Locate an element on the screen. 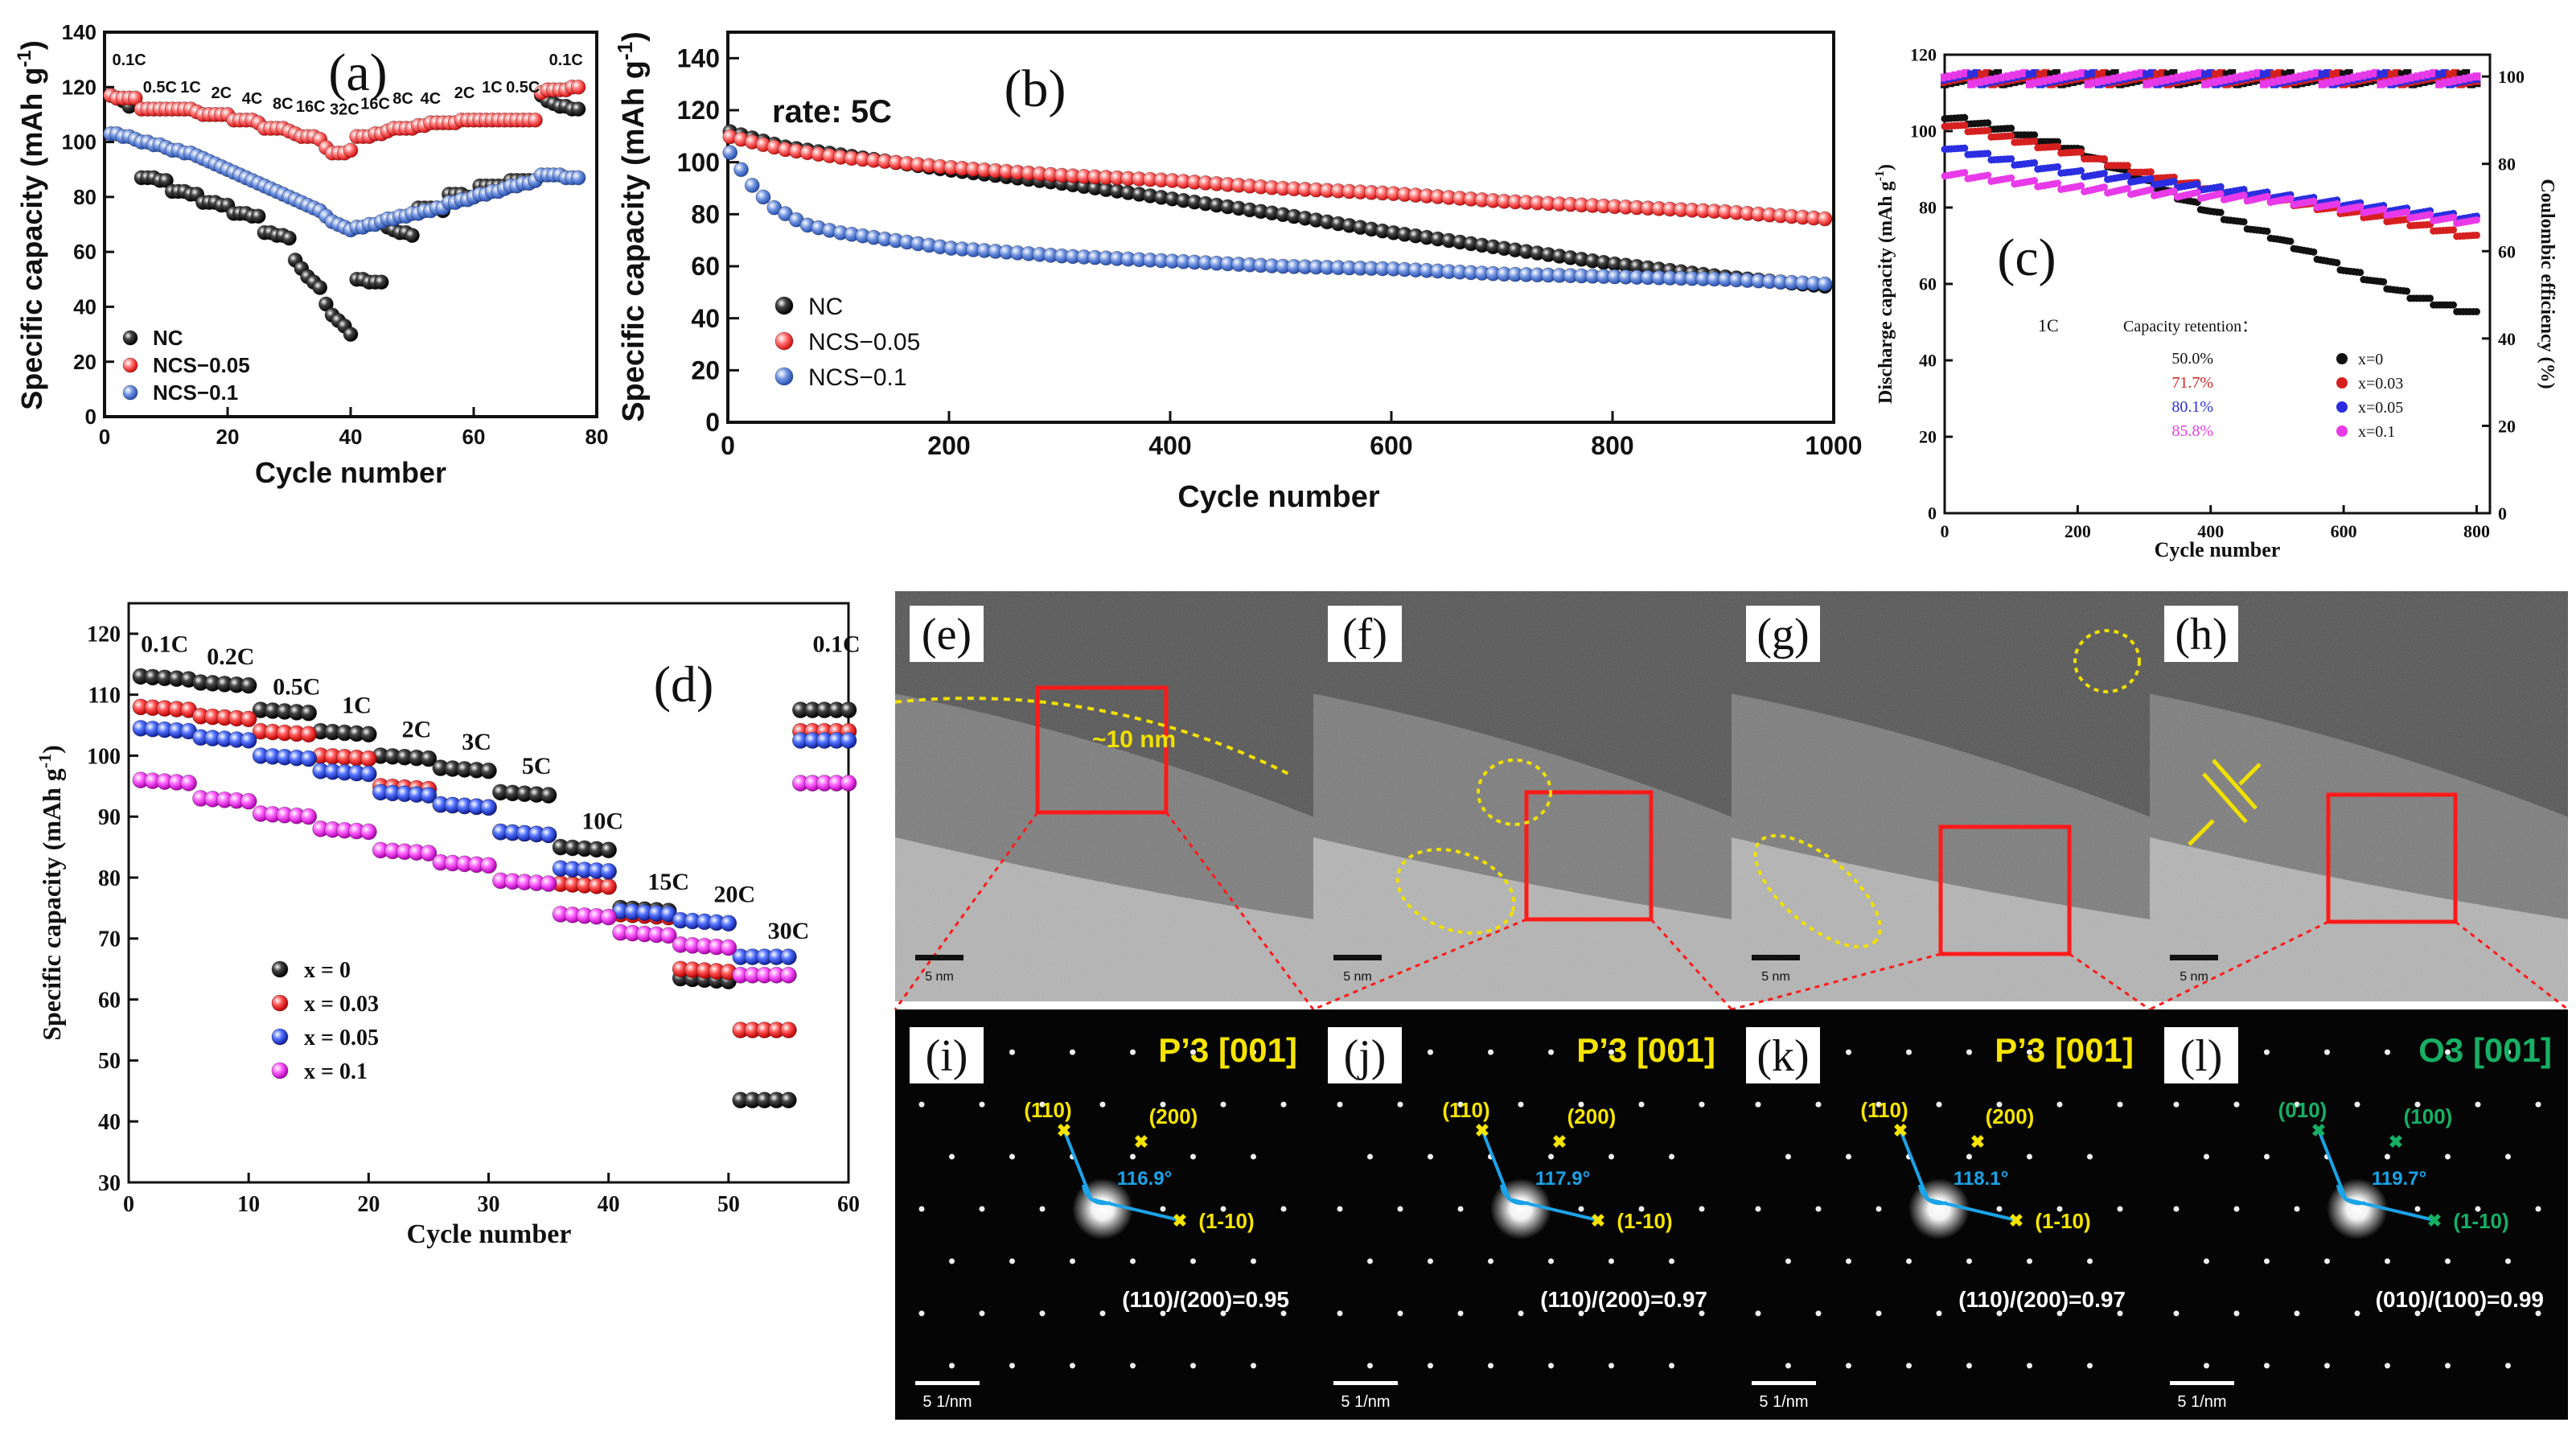 This screenshot has width=2576, height=1443. panel-a-legend-marker is located at coordinates (130, 392).